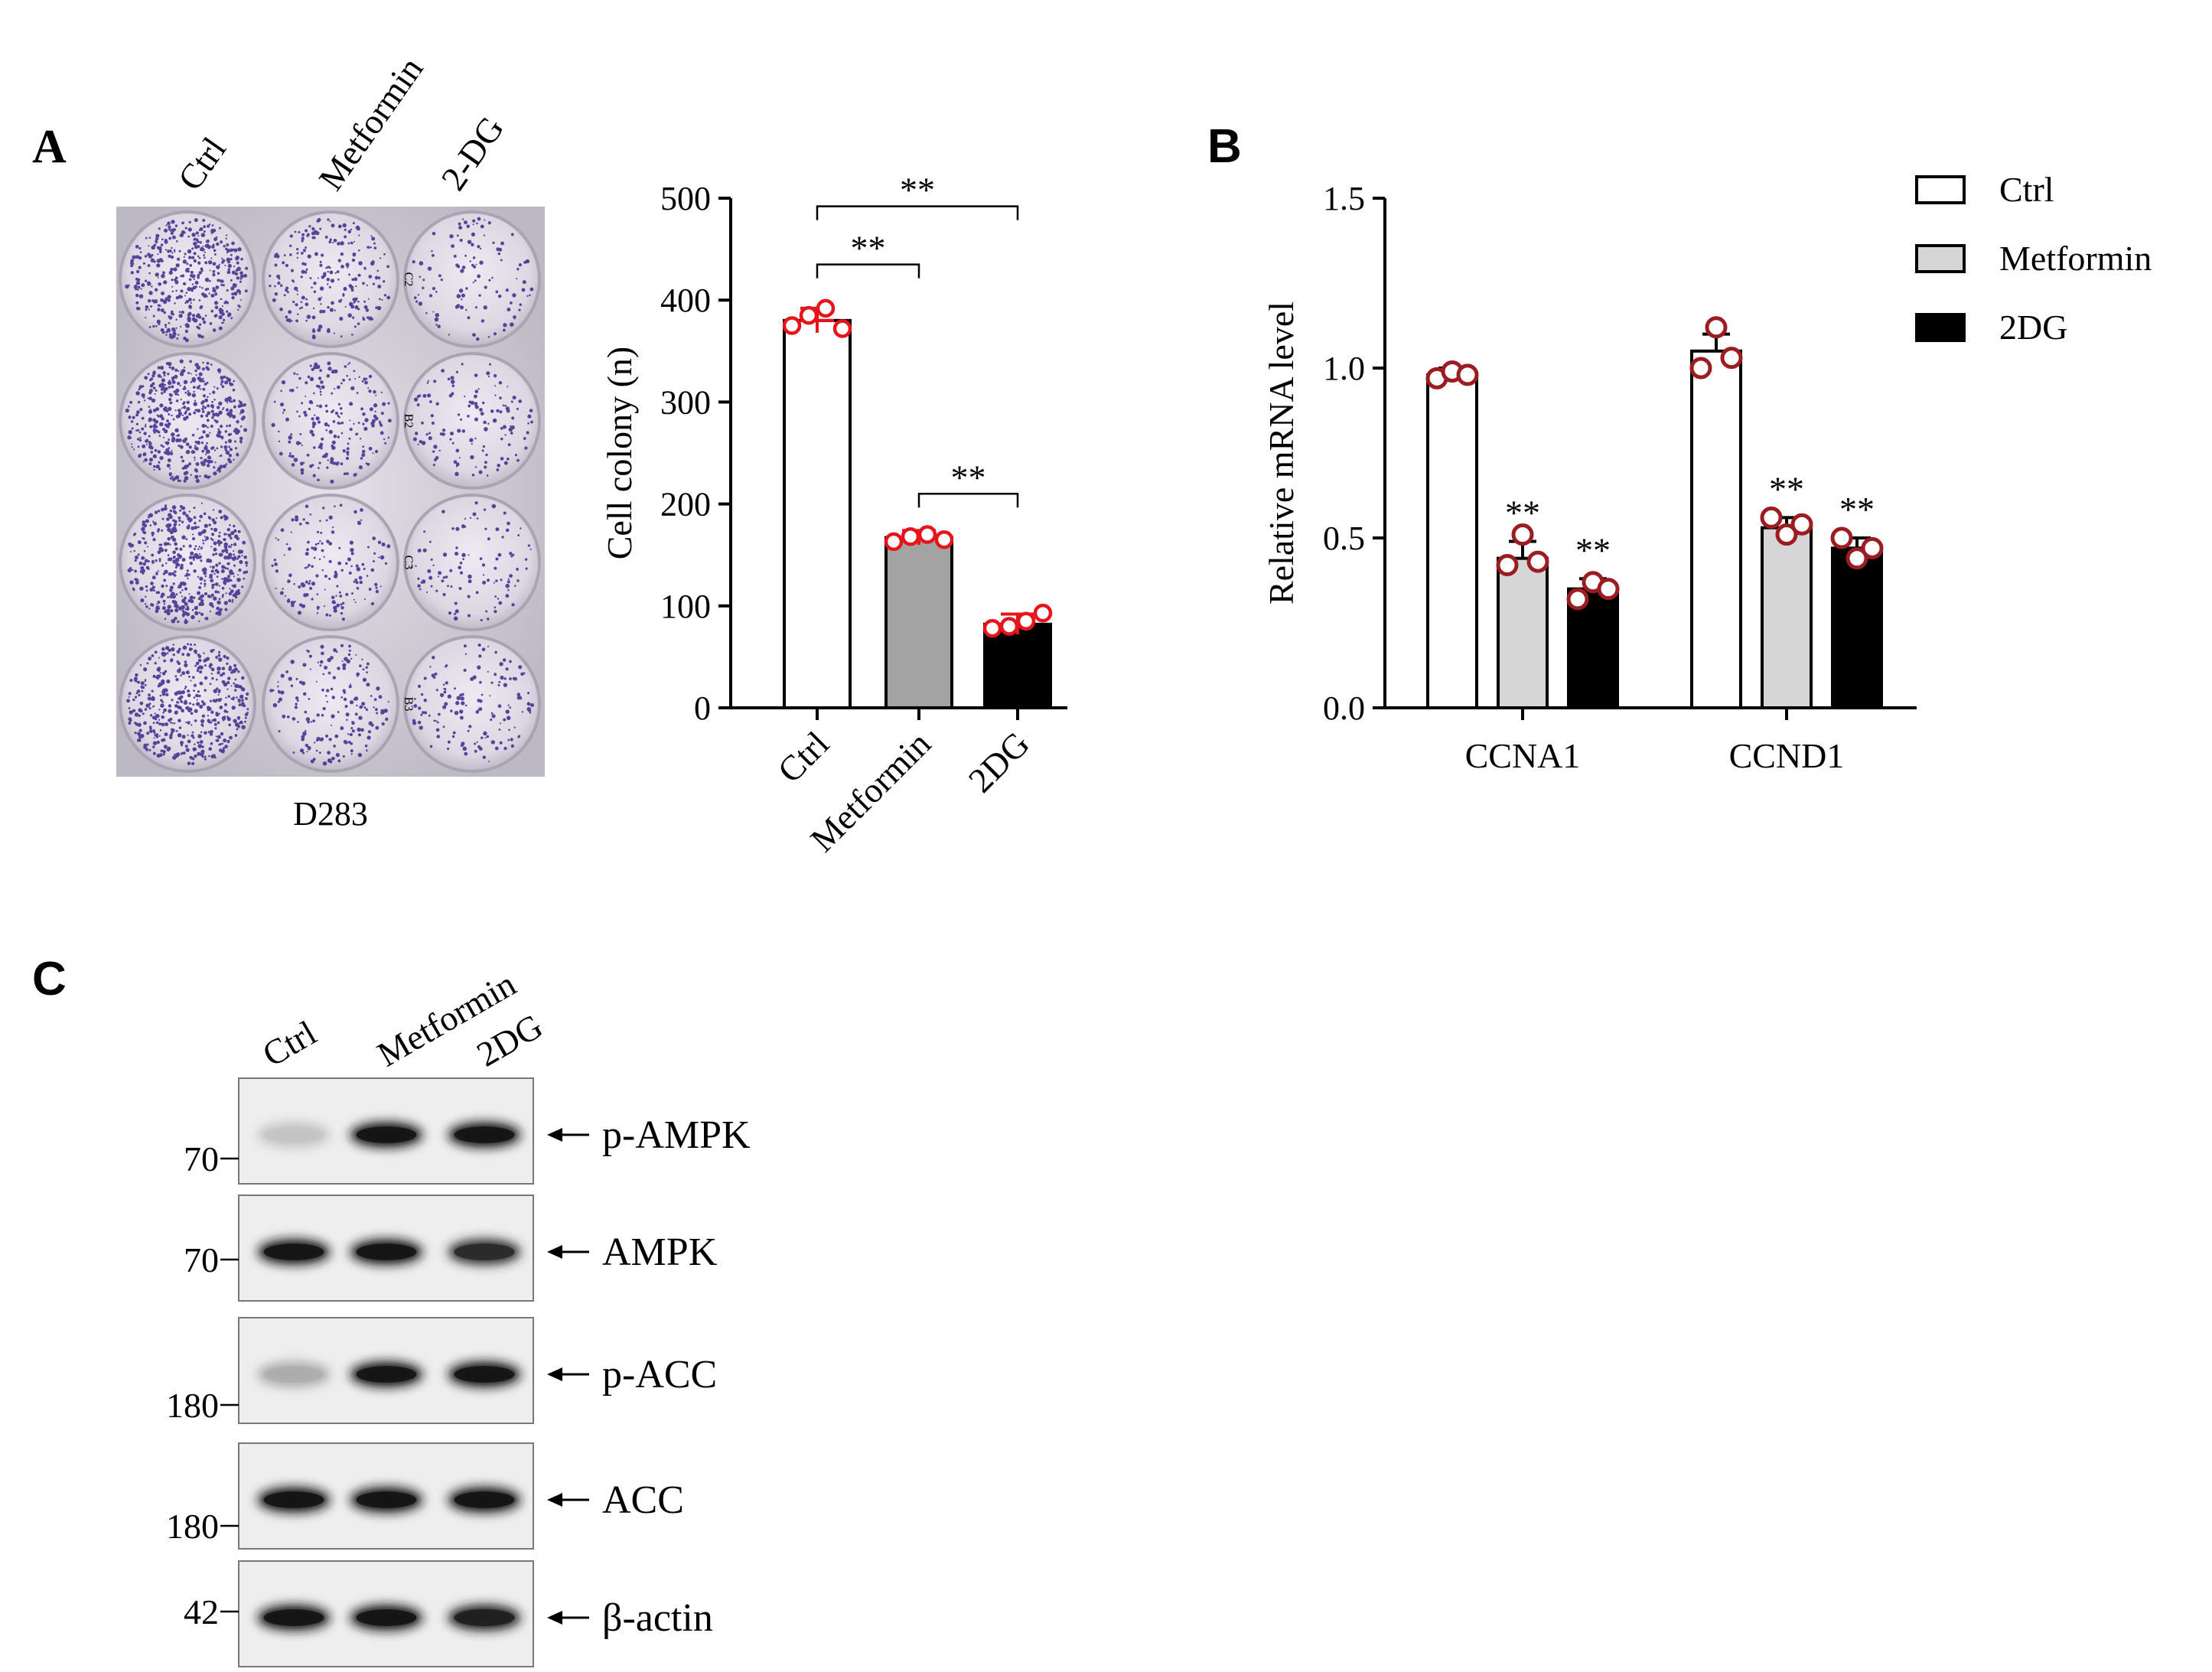 The width and height of the screenshot is (2212, 1672). What do you see at coordinates (202, 1611) in the screenshot?
I see `marker-label: 42` at bounding box center [202, 1611].